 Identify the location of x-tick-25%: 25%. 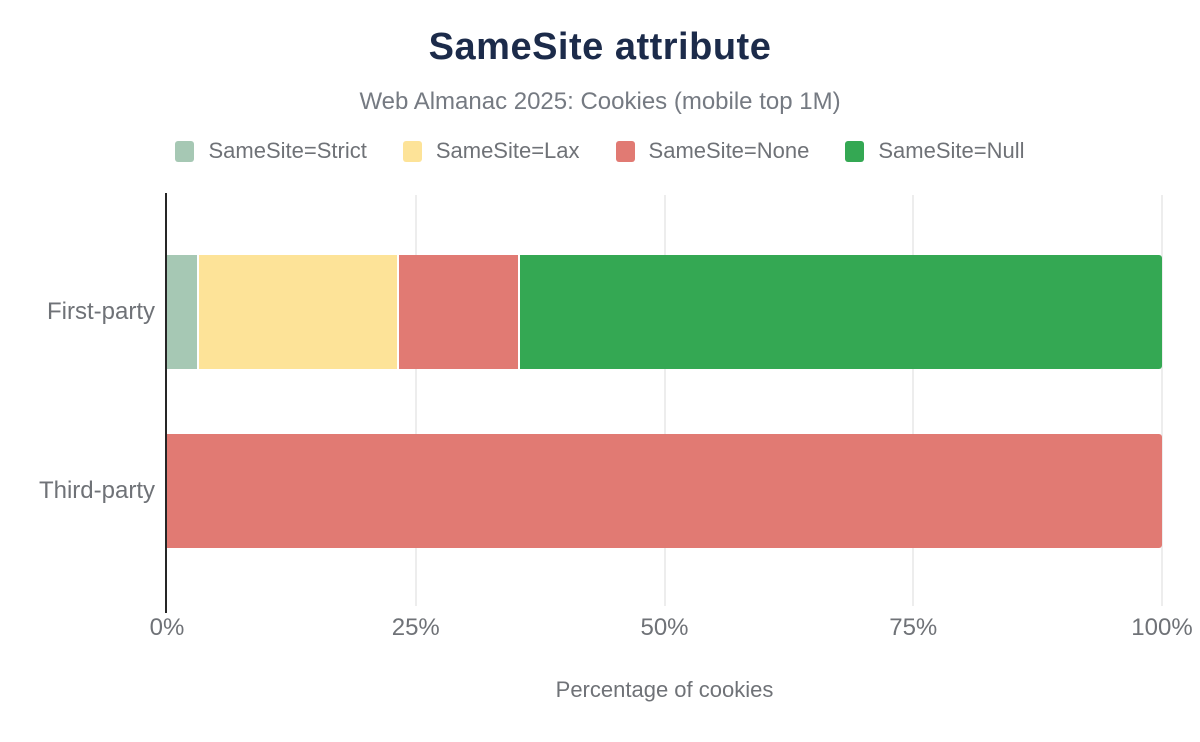
(415, 627).